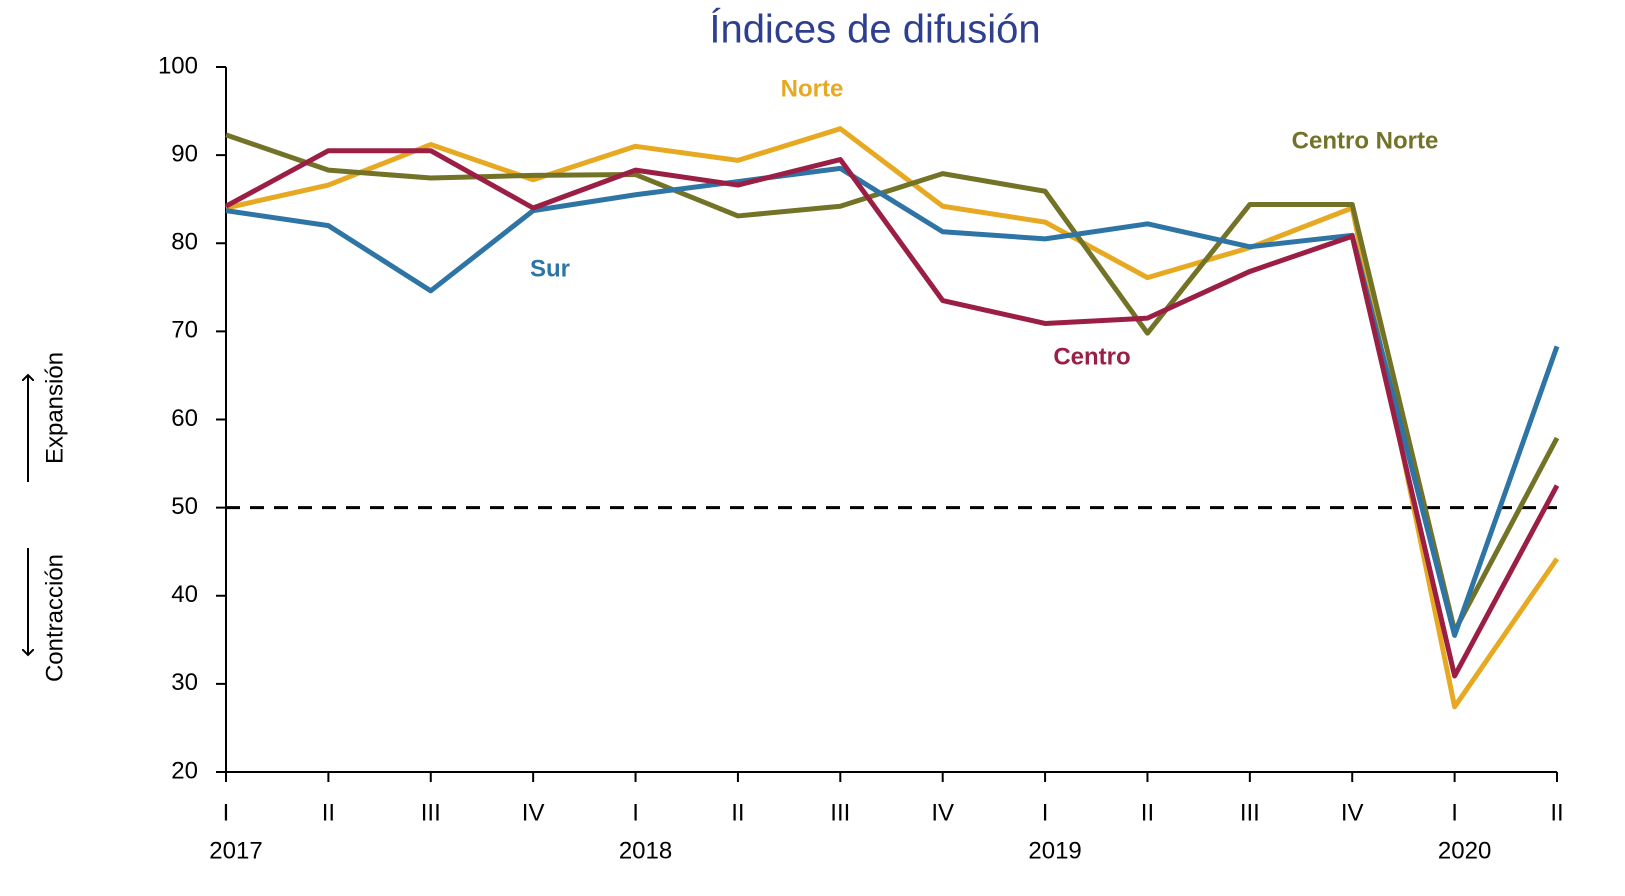 The image size is (1625, 896). I want to click on y-tick-label: 80, so click(184, 242).